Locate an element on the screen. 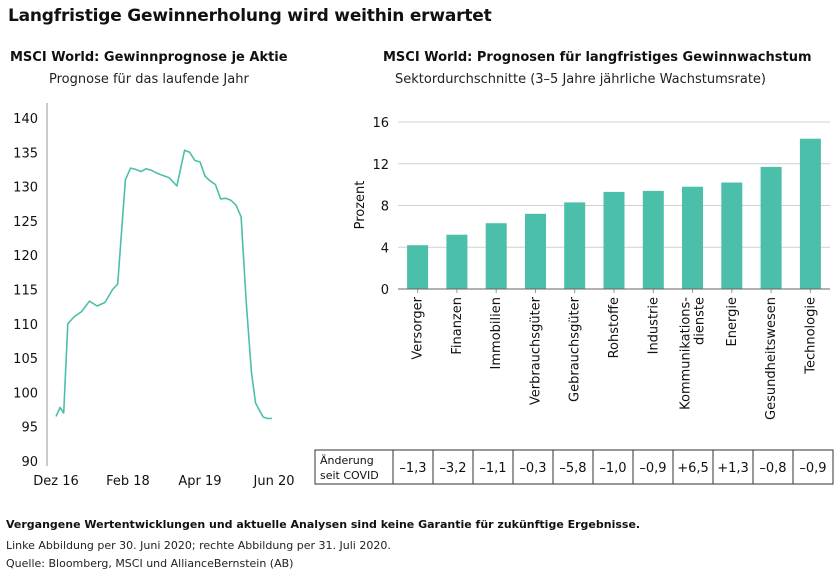  category-label: dienste is located at coordinates (700, 321).